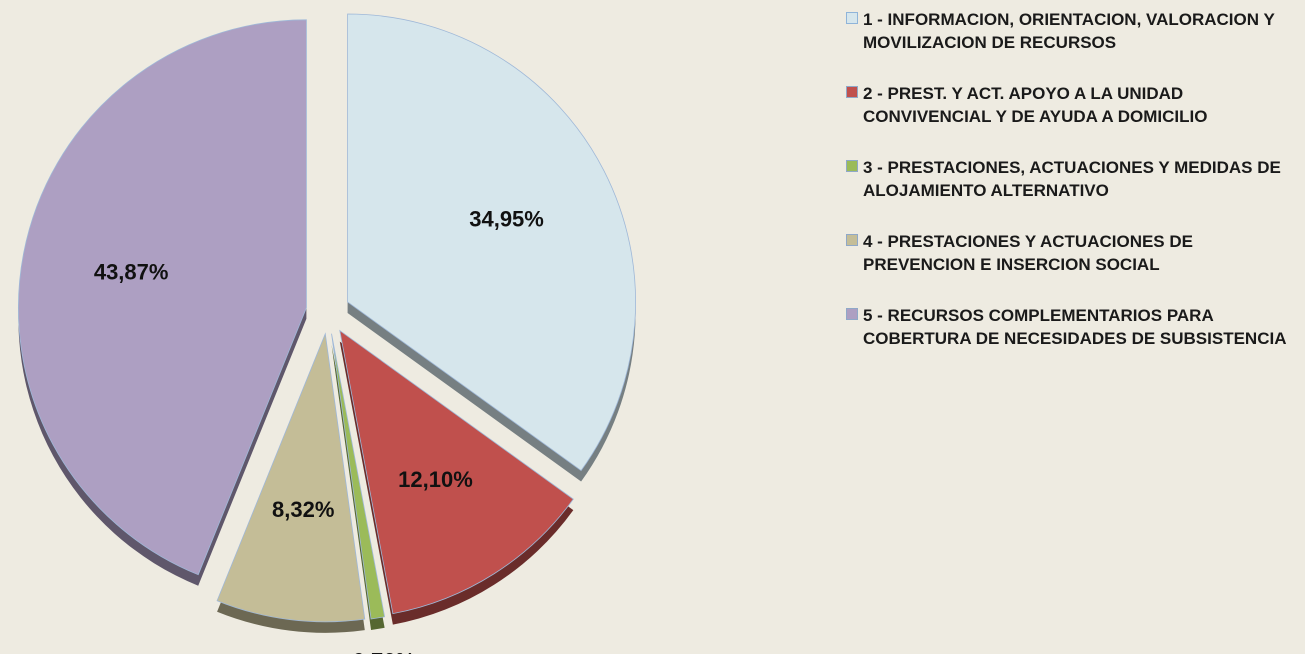  I want to click on data-label: 8,32%, so click(303, 509).